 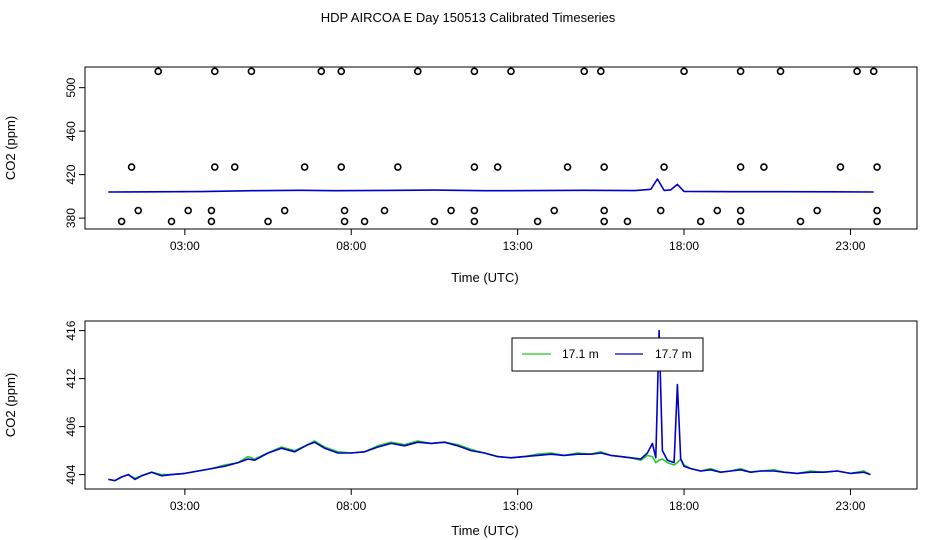 What do you see at coordinates (71, 330) in the screenshot?
I see `y-tick-label: 416` at bounding box center [71, 330].